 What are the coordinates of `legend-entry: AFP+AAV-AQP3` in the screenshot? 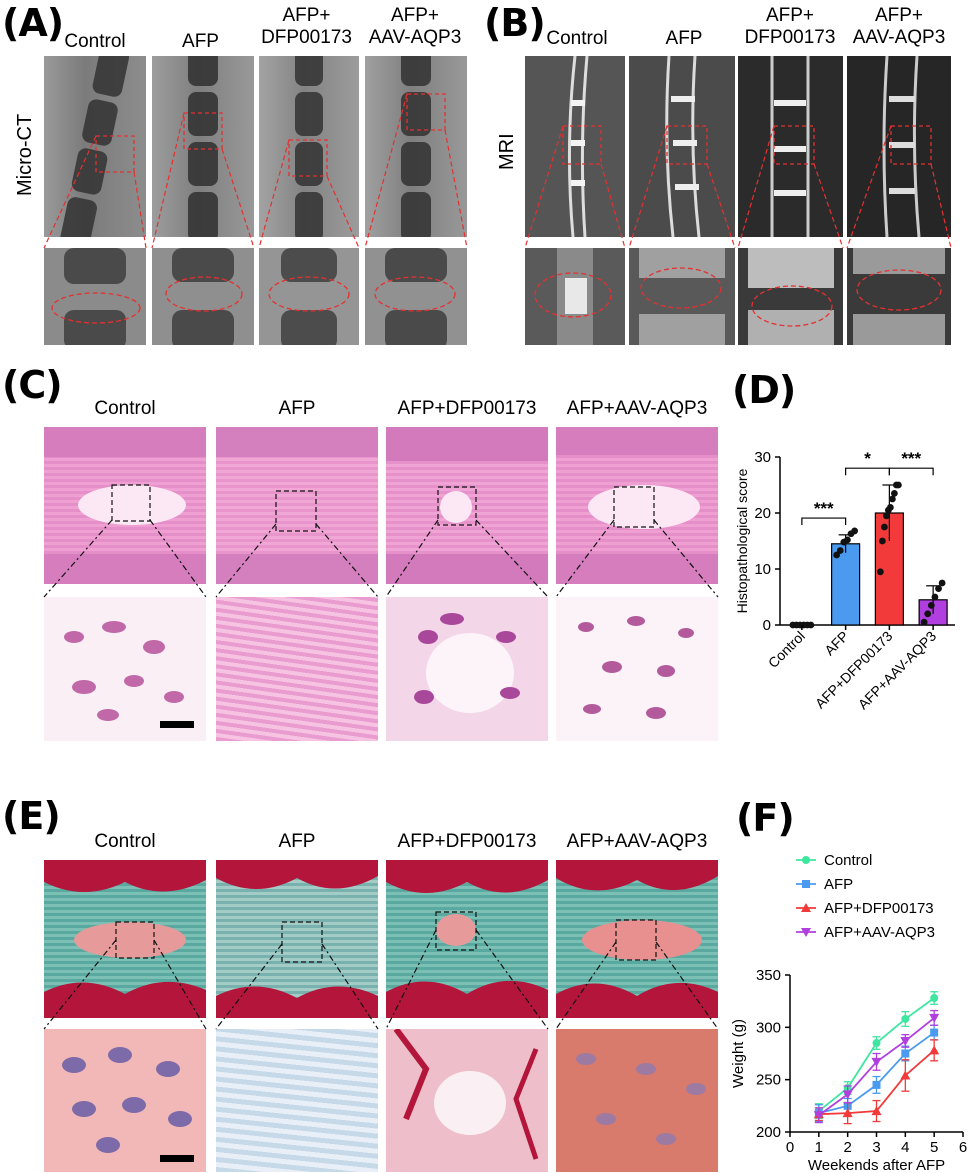 It's located at (865, 932).